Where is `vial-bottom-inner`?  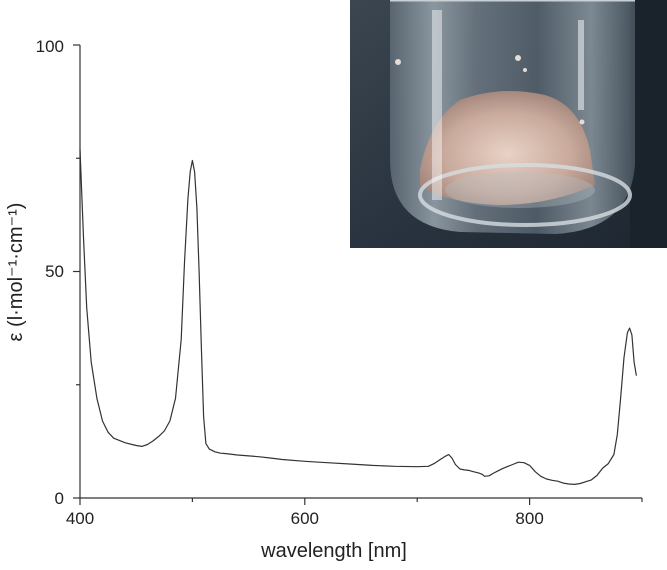 vial-bottom-inner is located at coordinates (520, 190).